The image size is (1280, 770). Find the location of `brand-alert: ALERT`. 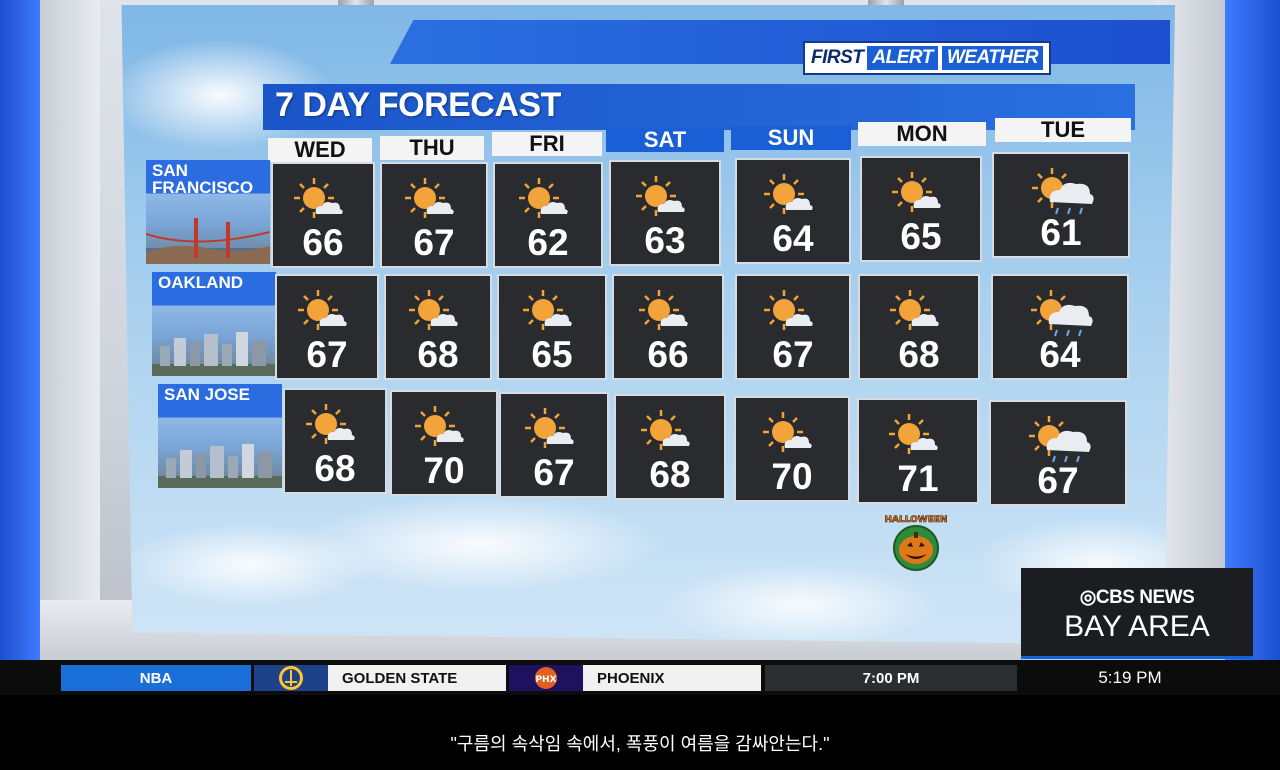

brand-alert: ALERT is located at coordinates (902, 58).